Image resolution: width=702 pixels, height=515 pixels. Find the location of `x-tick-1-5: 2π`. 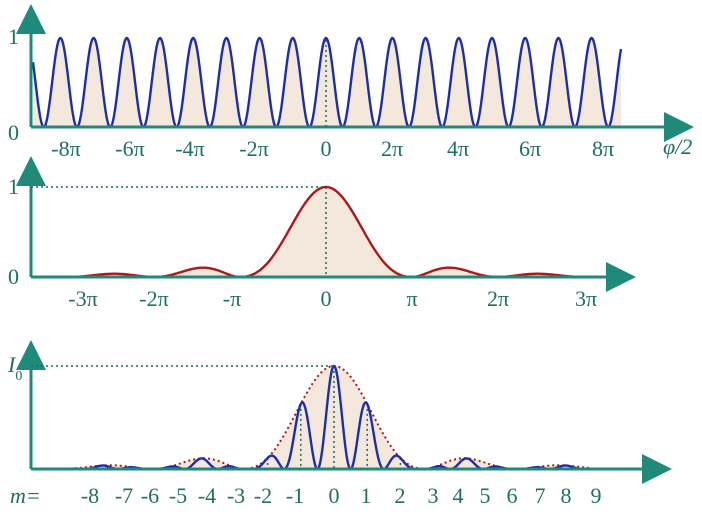

x-tick-1-5: 2π is located at coordinates (392, 148).